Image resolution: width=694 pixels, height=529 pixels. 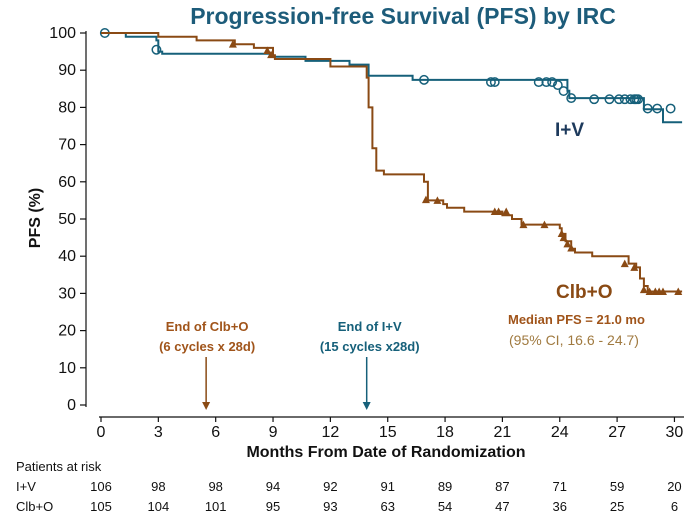 I want to click on end-iv-label: End of I+V, so click(x=370, y=326).